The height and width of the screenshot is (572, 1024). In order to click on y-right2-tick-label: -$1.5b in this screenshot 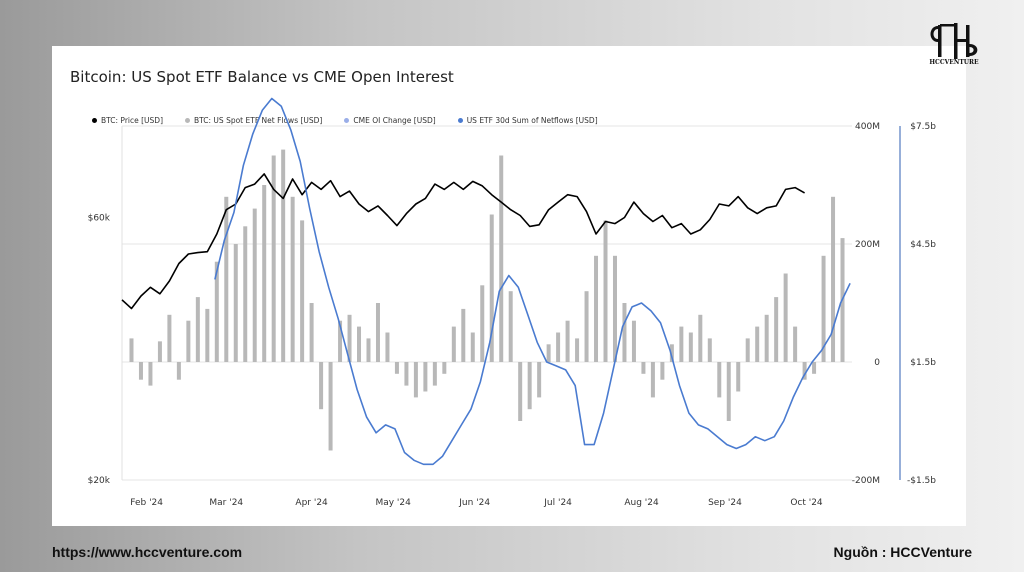, I will do `click(921, 481)`.